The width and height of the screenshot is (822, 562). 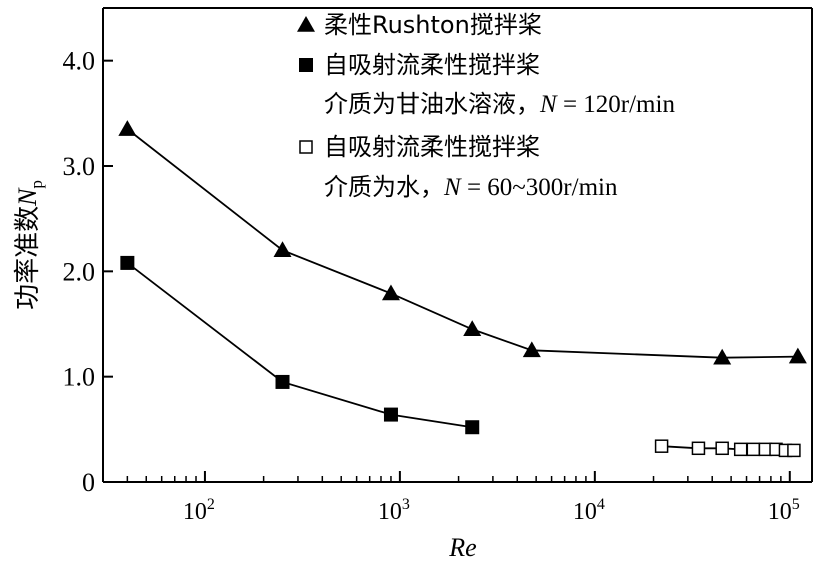 What do you see at coordinates (27, 197) in the screenshot?
I see `y-axis-label-symbol: N` at bounding box center [27, 197].